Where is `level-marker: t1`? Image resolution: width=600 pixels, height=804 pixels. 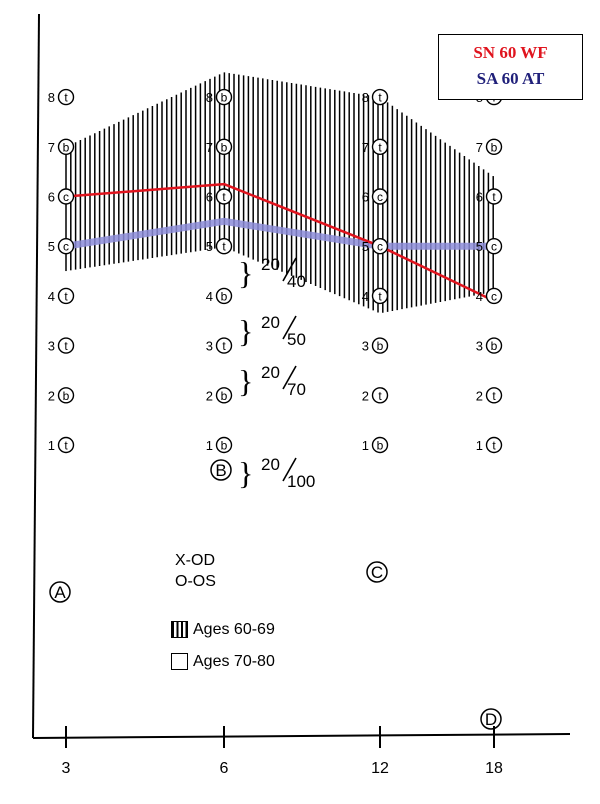 level-marker: t1 is located at coordinates (489, 445).